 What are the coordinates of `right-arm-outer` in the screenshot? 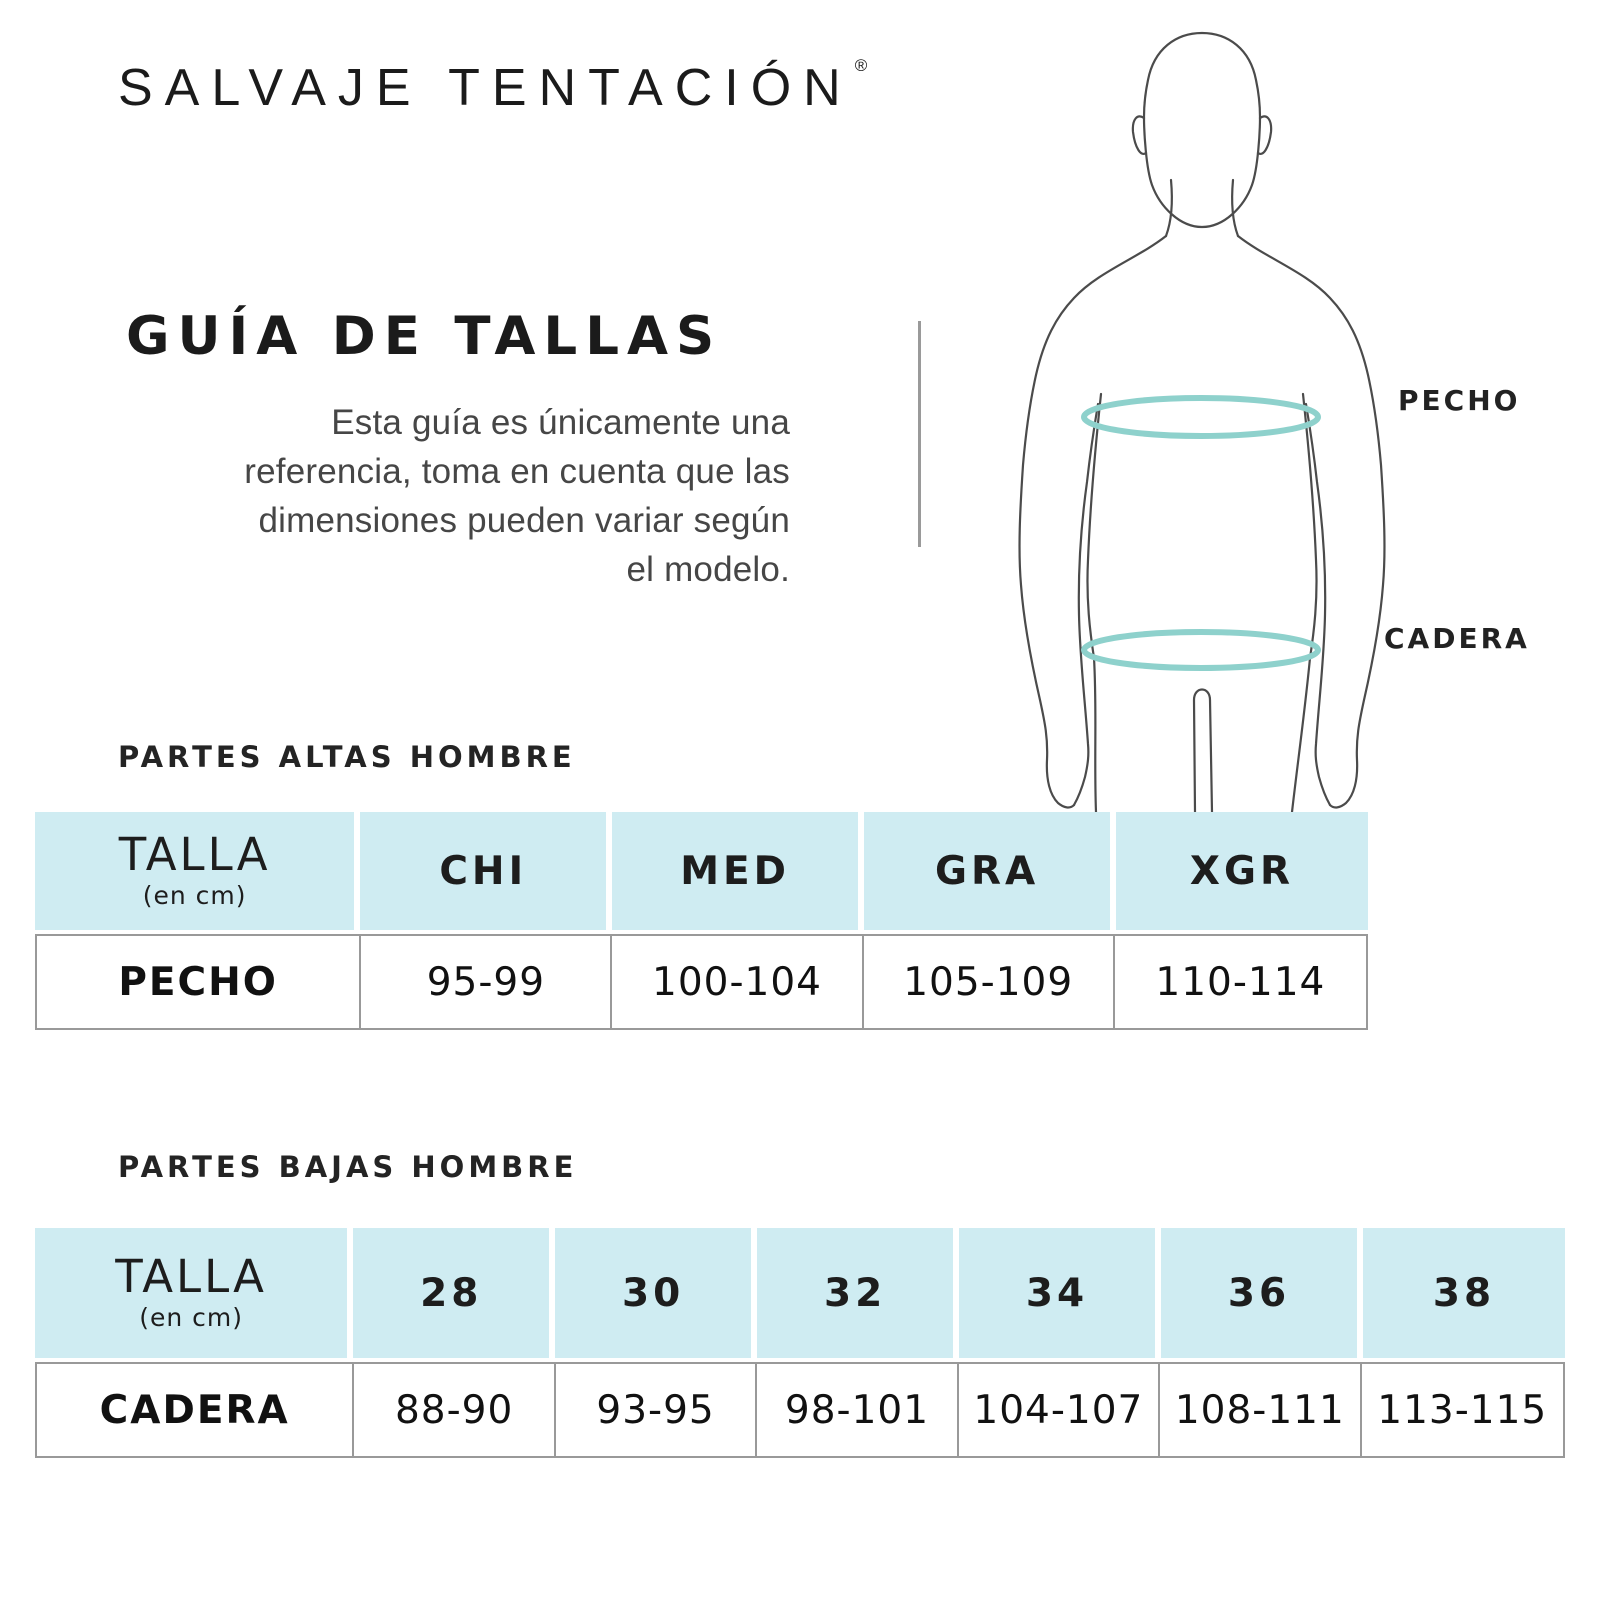 It's located at (1311, 521).